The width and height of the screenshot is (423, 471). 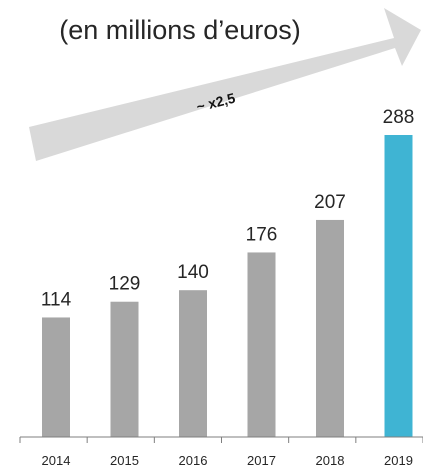 I want to click on x-axis-ticks, so click(x=221, y=440).